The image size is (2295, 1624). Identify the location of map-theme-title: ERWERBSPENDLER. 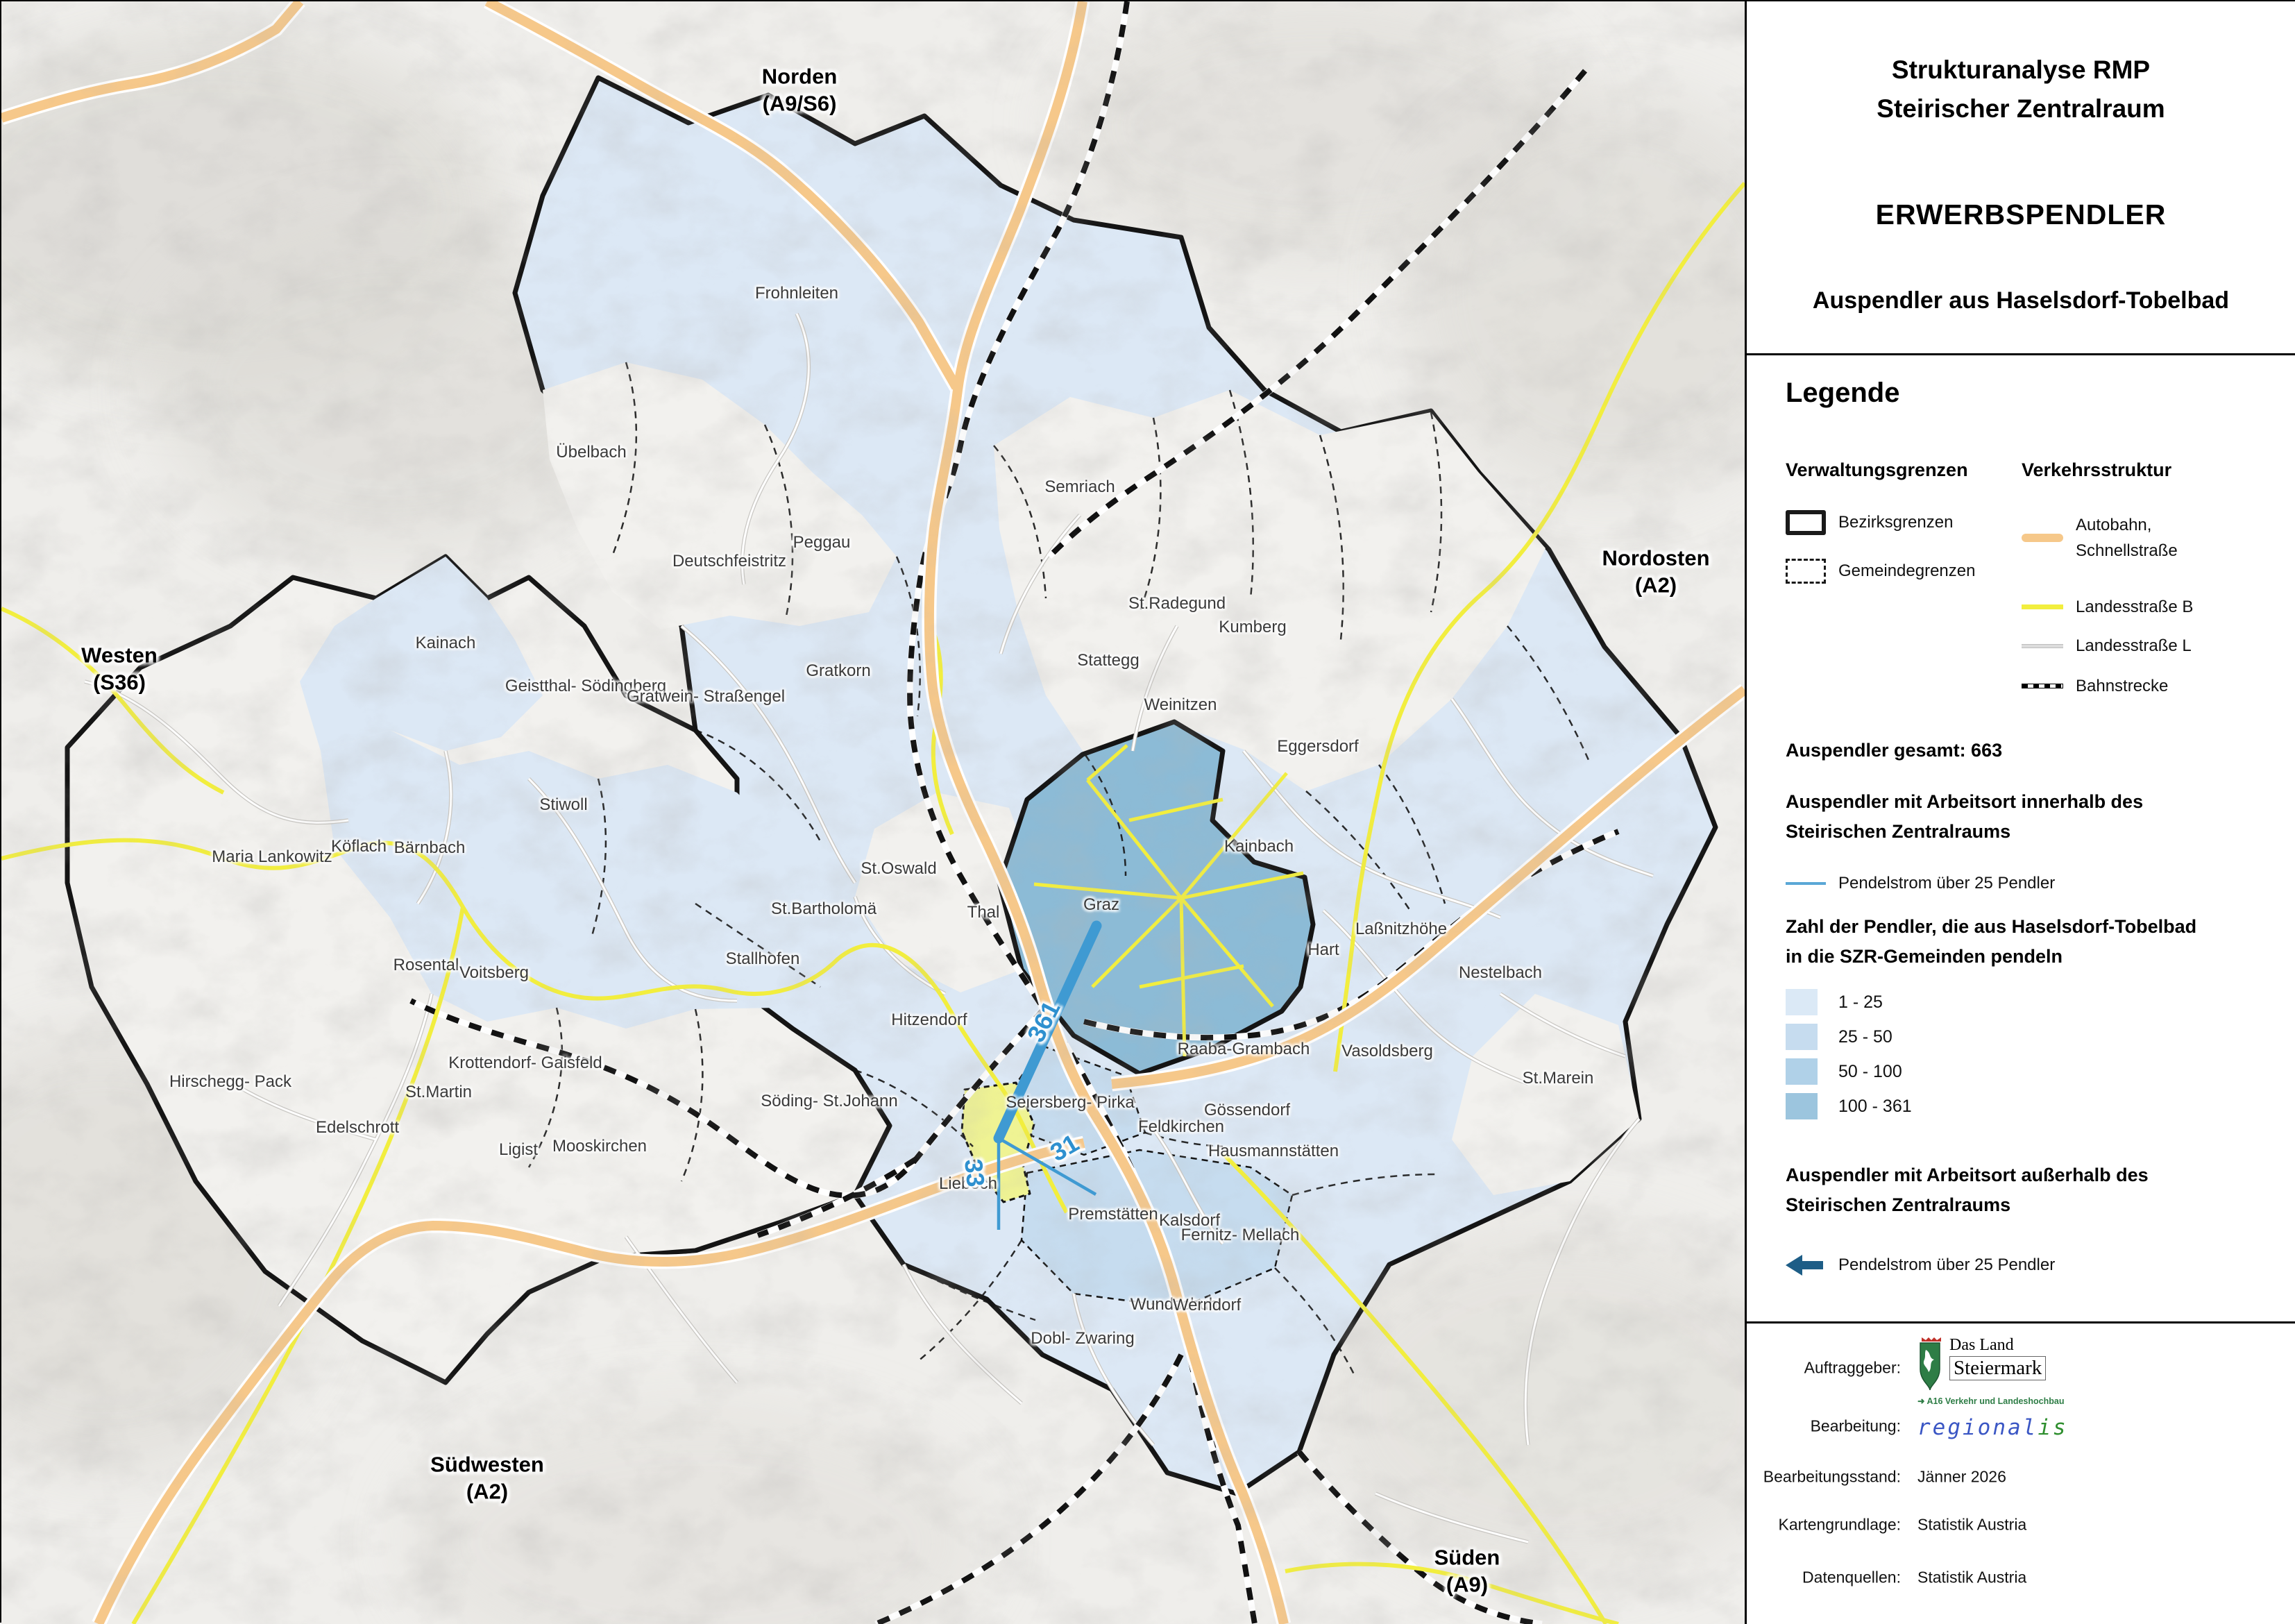
(2021, 214).